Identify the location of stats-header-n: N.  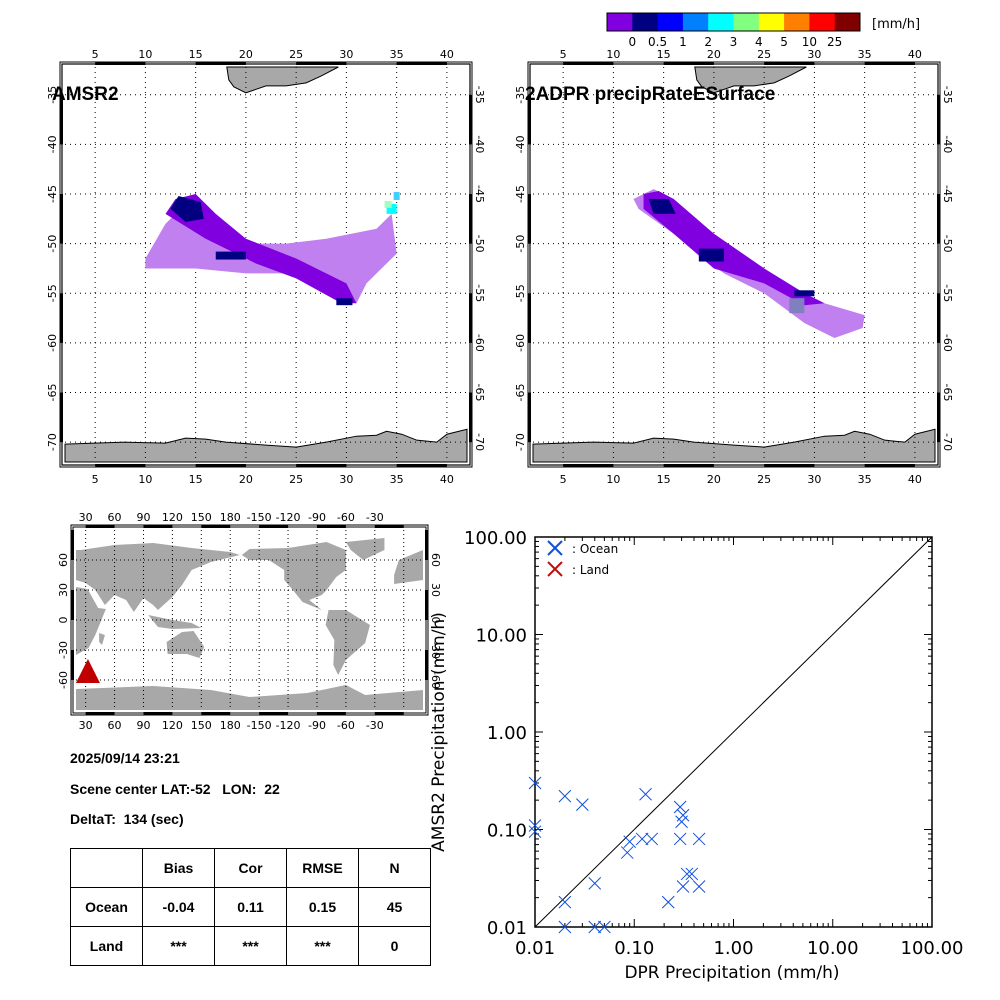
(394, 868).